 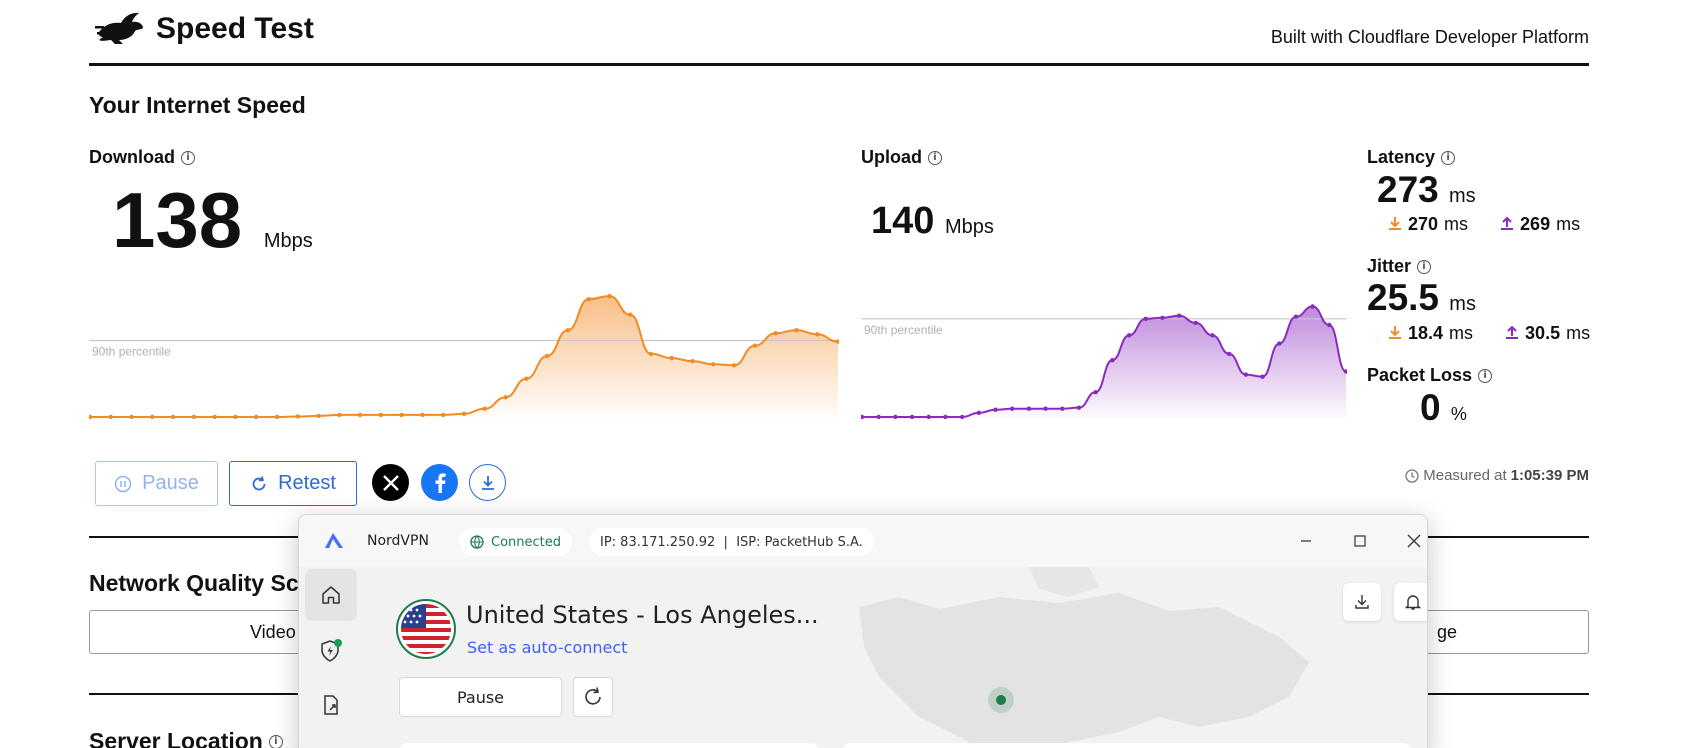 I want to click on clock-icon, so click(x=1412, y=475).